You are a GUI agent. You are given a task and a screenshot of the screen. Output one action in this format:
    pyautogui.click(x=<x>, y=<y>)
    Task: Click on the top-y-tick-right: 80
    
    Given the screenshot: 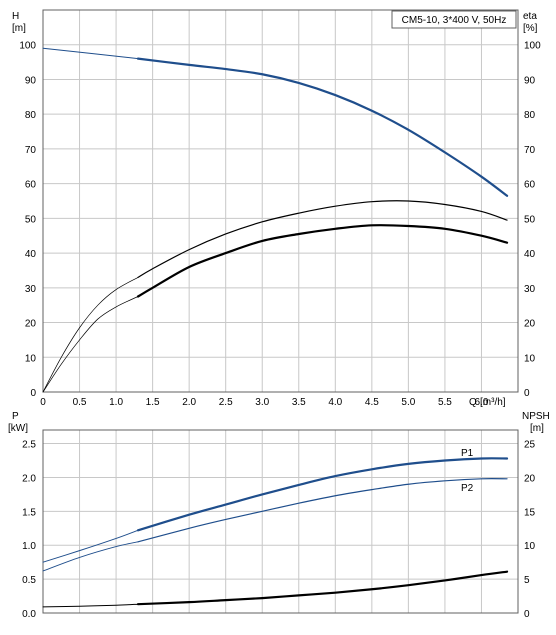 What is the action you would take?
    pyautogui.click(x=530, y=115)
    